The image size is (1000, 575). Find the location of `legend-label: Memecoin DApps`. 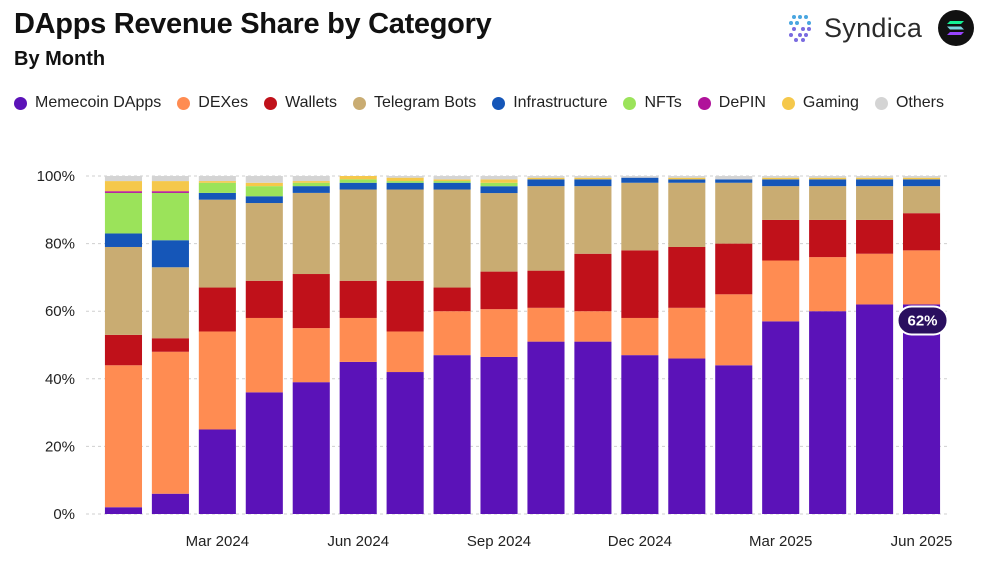

legend-label: Memecoin DApps is located at coordinates (98, 102).